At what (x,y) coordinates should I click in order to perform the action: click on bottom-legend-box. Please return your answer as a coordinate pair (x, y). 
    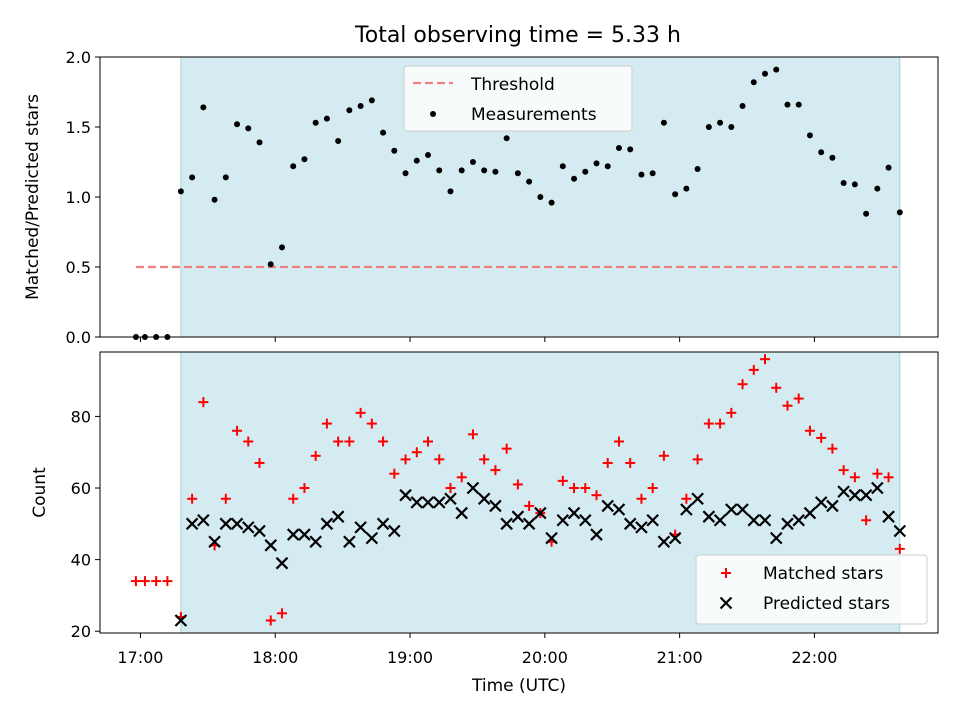
    Looking at the image, I should click on (811, 589).